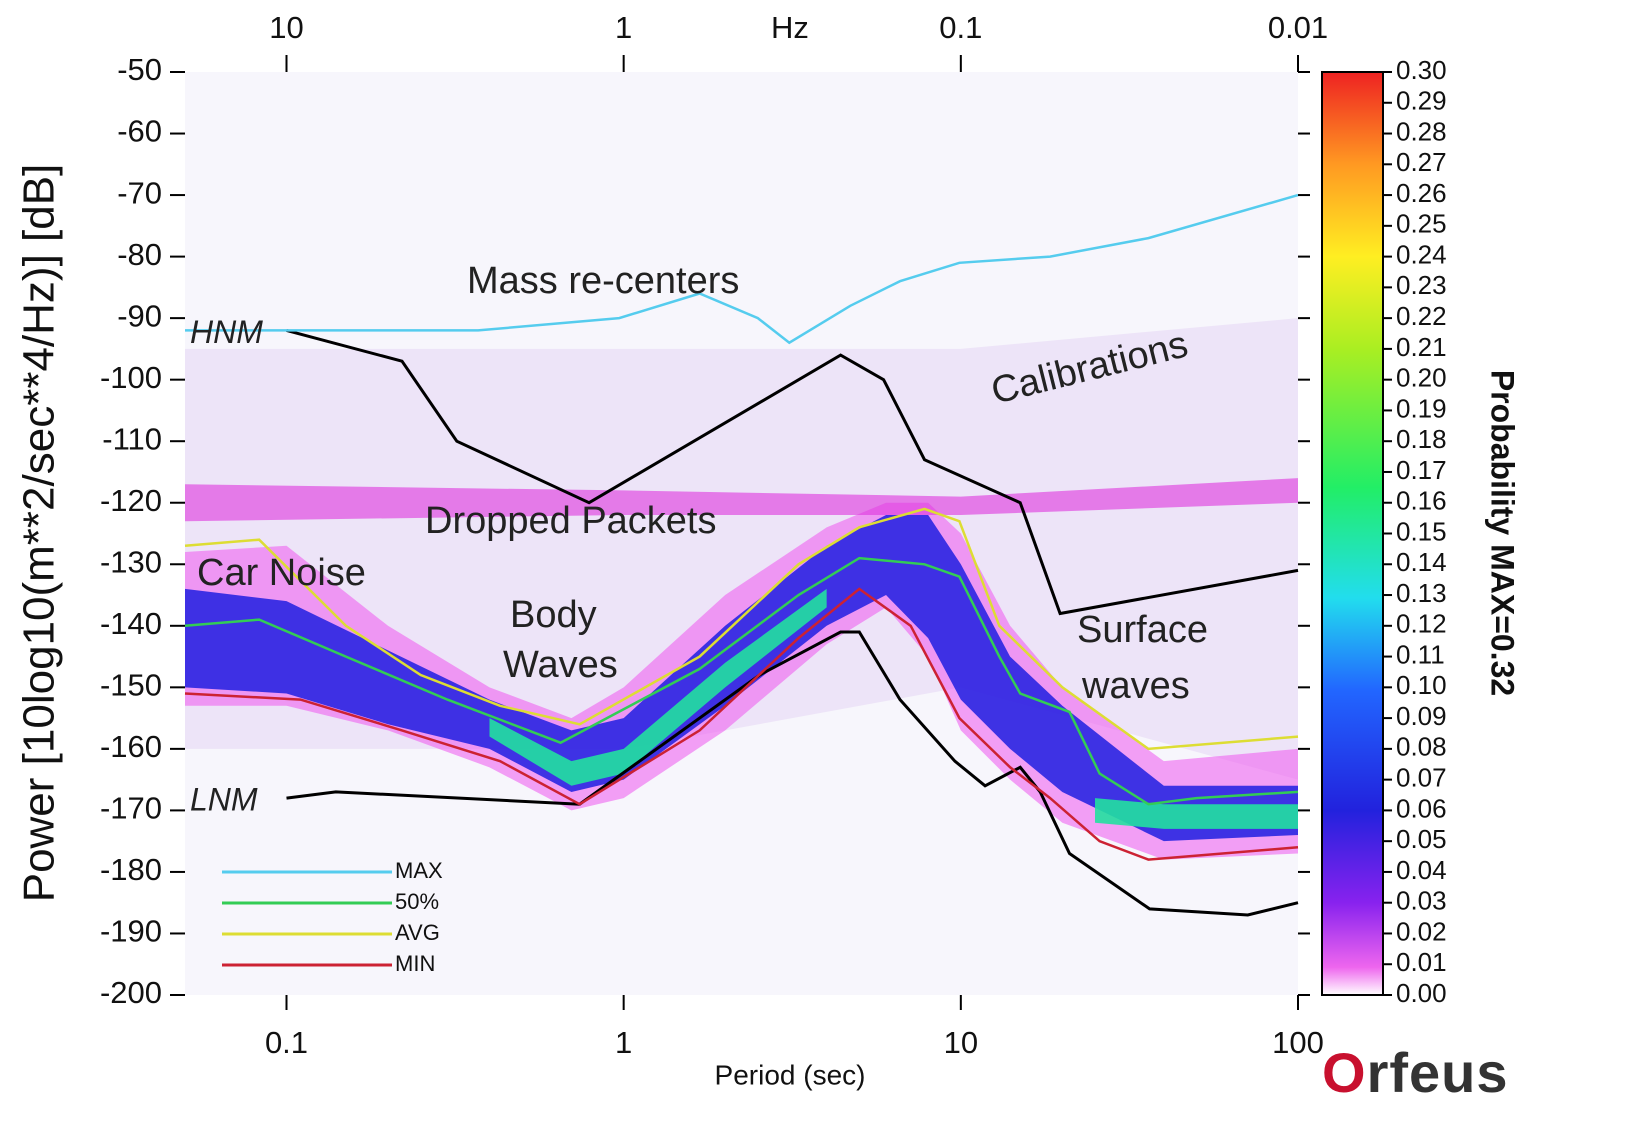 The width and height of the screenshot is (1641, 1145). What do you see at coordinates (603, 281) in the screenshot?
I see `annotation: Mass re-centers` at bounding box center [603, 281].